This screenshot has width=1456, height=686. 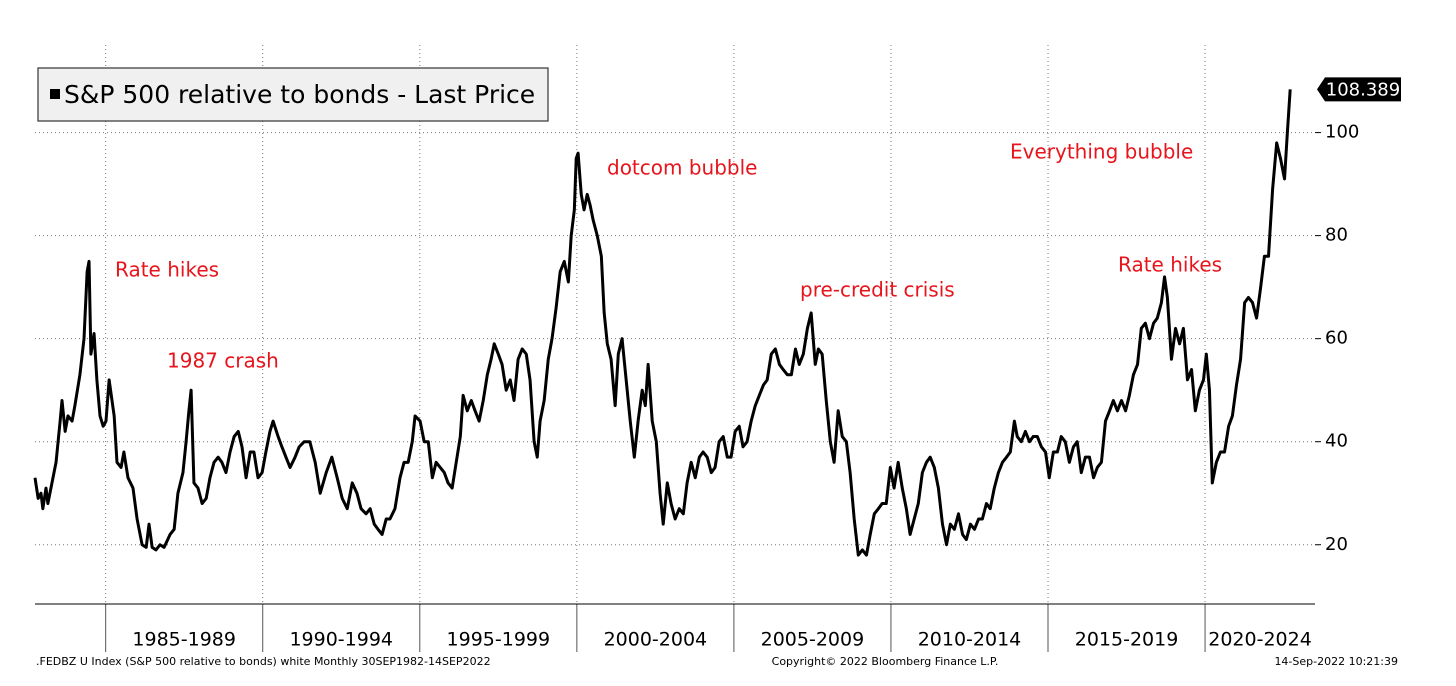 What do you see at coordinates (184, 640) in the screenshot?
I see `x-tick-label: 1985-1989` at bounding box center [184, 640].